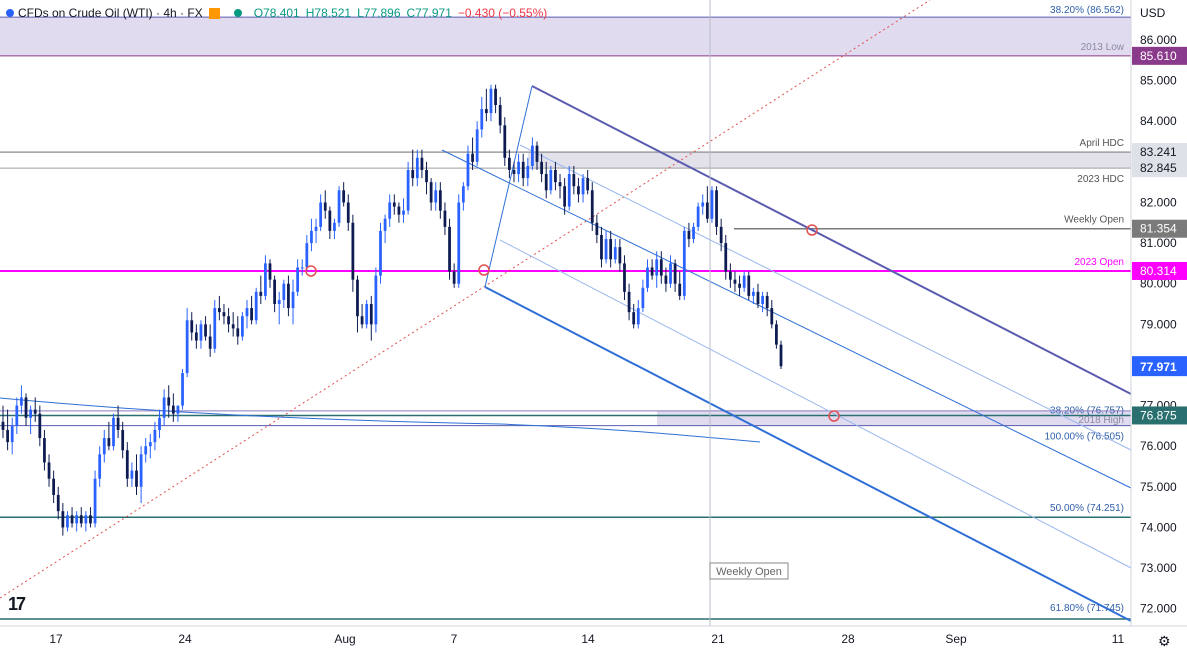 Image resolution: width=1187 pixels, height=651 pixels. I want to click on weekly-open-annotation-box, so click(749, 571).